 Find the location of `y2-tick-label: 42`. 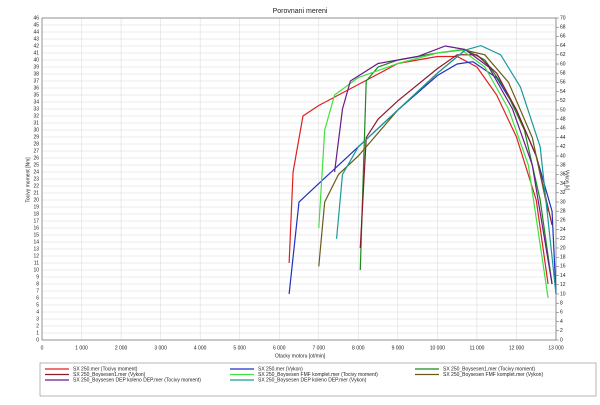

y2-tick-label: 42 is located at coordinates (563, 147).